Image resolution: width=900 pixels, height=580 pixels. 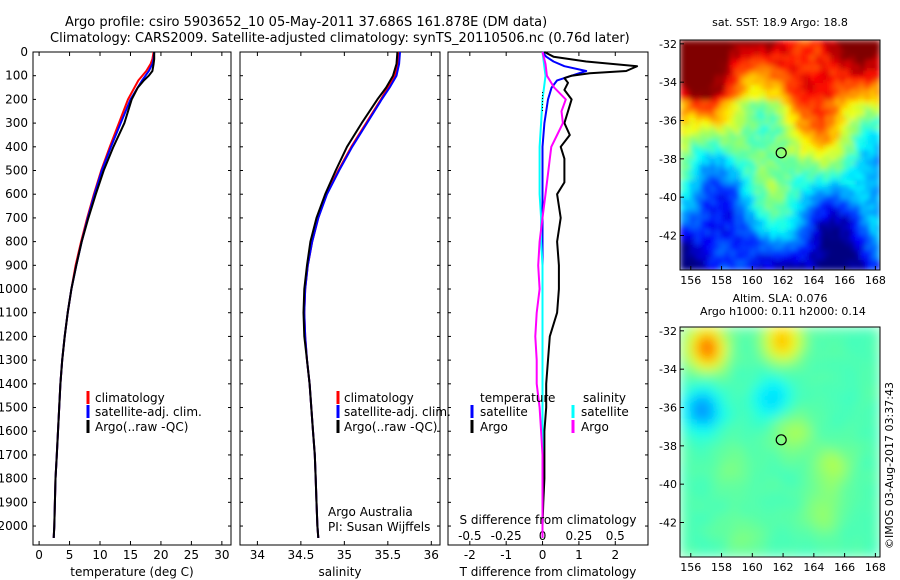 I want to click on series-line-argo-raw-qc-, so click(x=350, y=294).